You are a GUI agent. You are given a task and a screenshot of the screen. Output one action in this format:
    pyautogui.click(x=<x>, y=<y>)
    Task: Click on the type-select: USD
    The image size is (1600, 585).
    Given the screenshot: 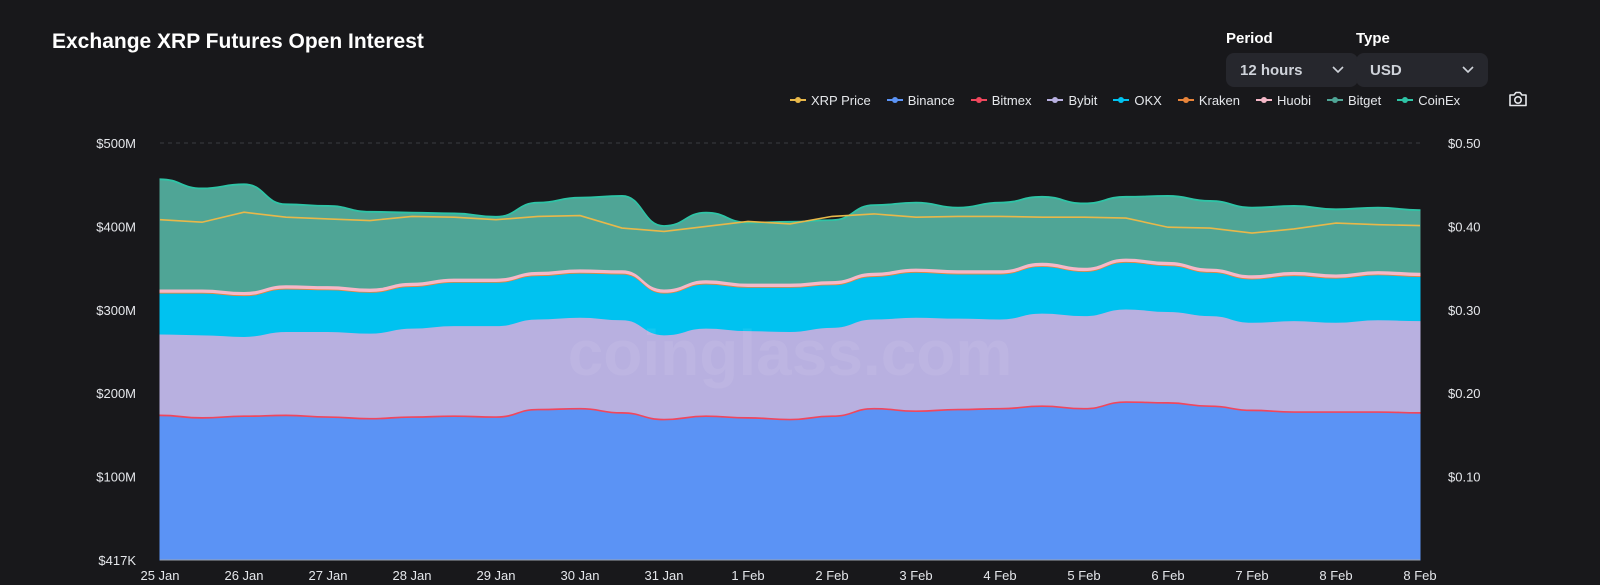 What is the action you would take?
    pyautogui.click(x=1422, y=70)
    